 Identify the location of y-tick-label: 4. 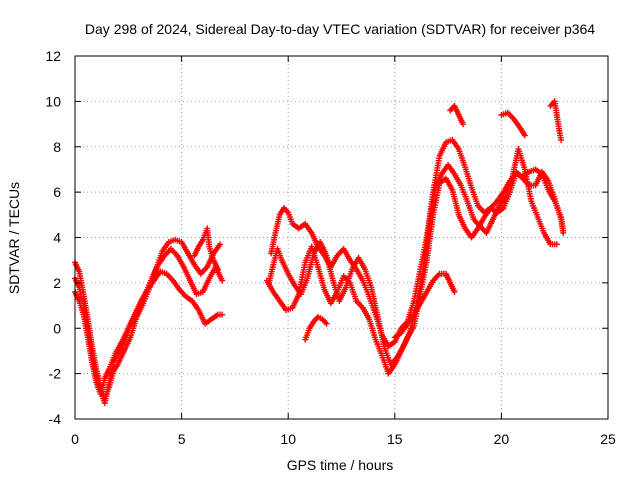
(57, 238).